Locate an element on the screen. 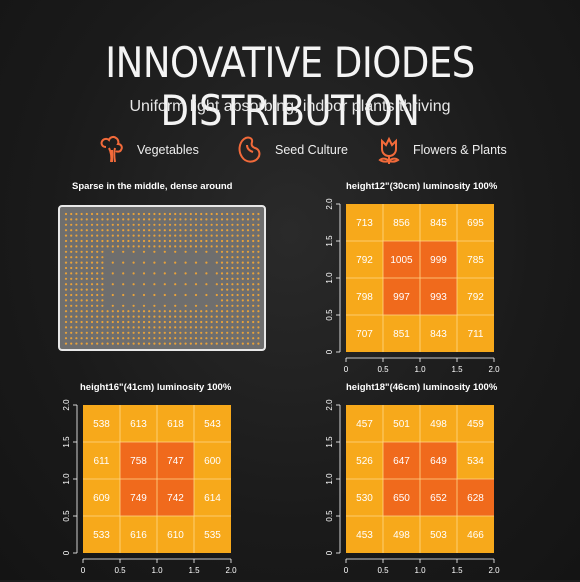  x-tick-label: 1.0 is located at coordinates (420, 570).